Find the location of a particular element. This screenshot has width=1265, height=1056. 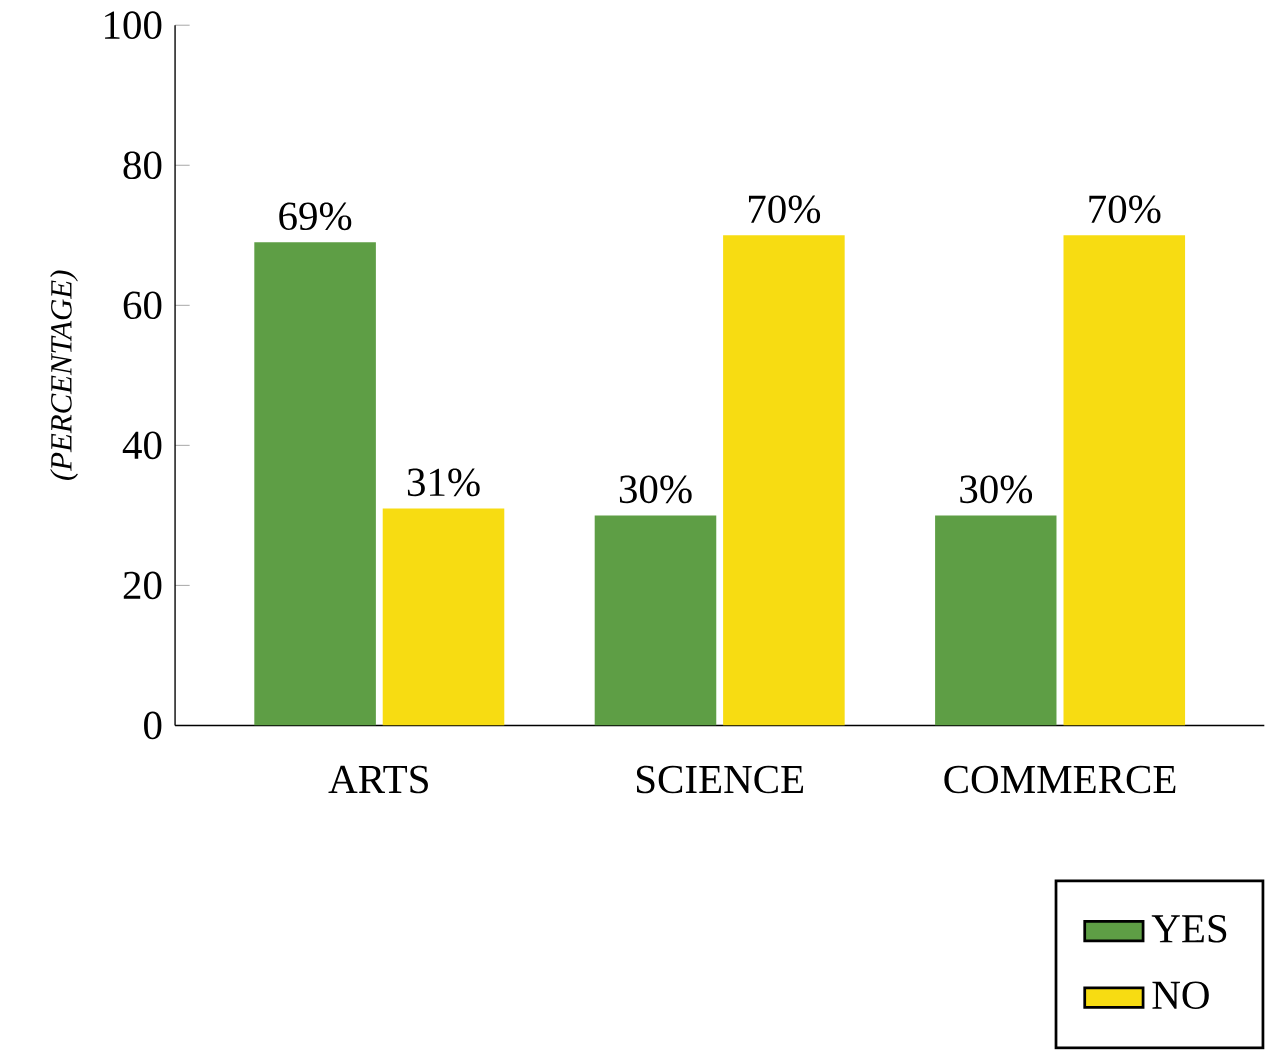

y-tick-label: 40 is located at coordinates (142, 445).